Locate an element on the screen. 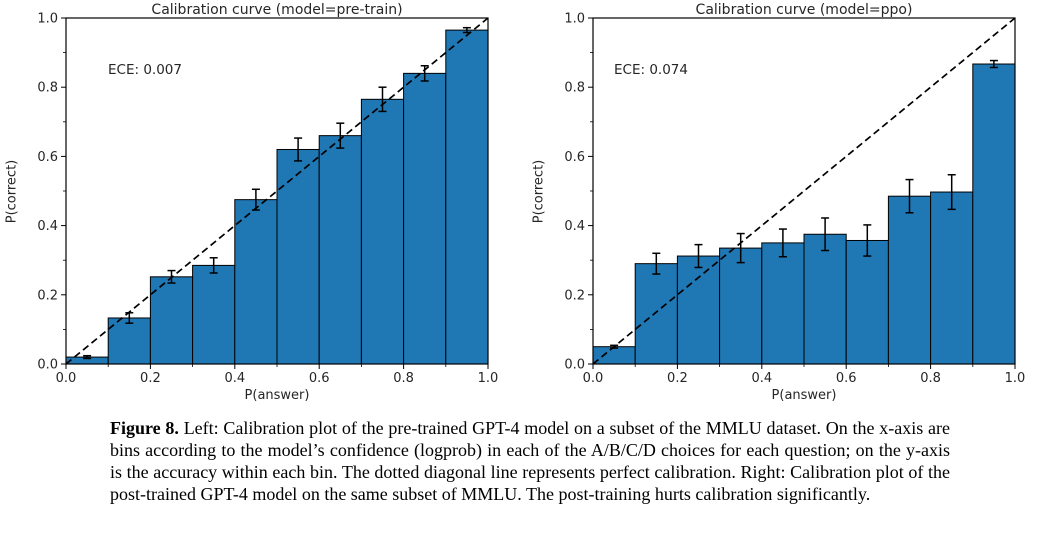 Image resolution: width=1054 pixels, height=544 pixels. figure-caption-label: Figure 8. is located at coordinates (144, 428).